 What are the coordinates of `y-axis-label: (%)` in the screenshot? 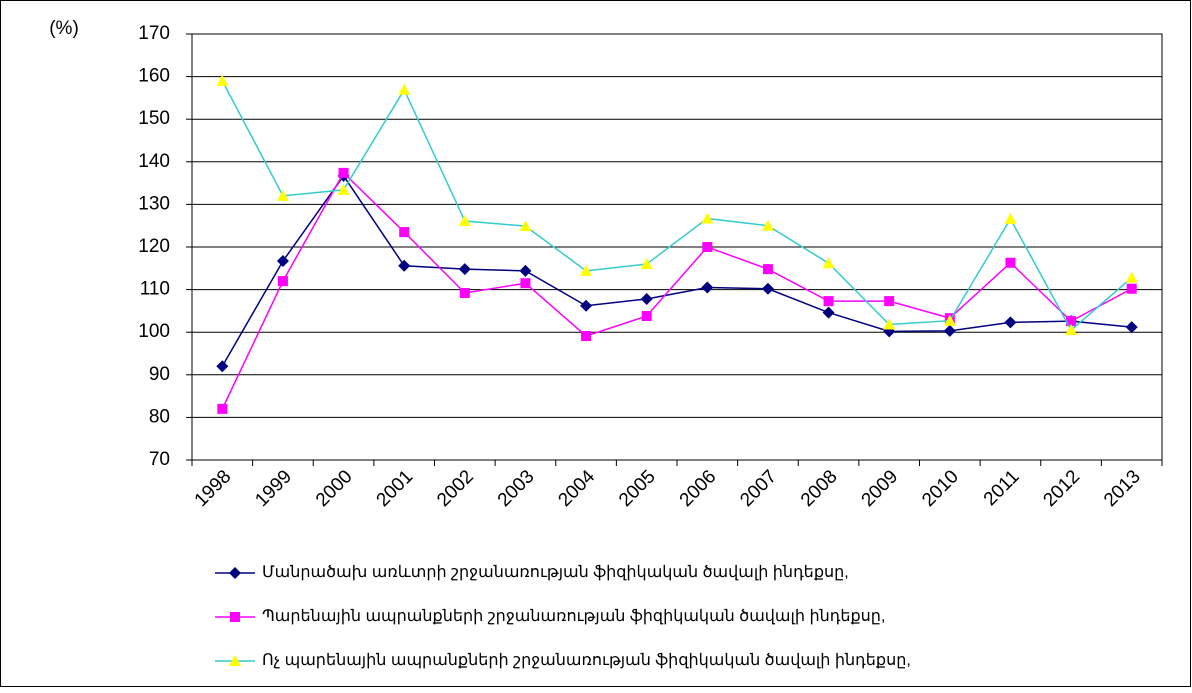 It's located at (64, 28).